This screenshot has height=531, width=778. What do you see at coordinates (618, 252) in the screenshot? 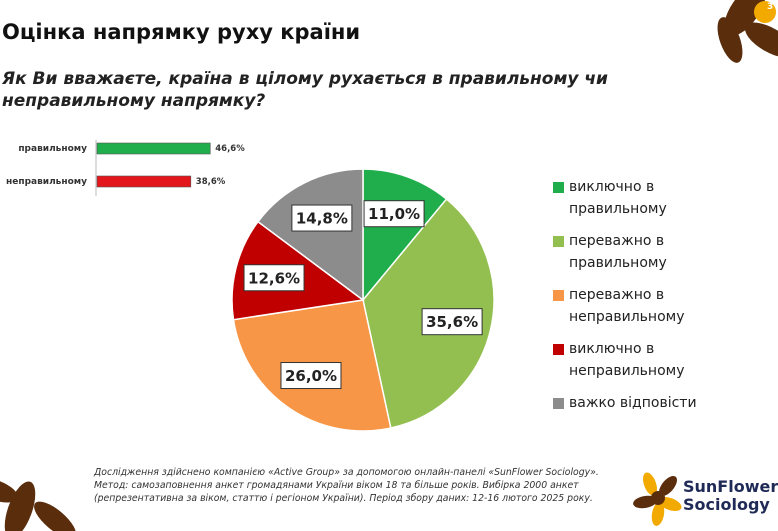
I see `legend-label: переважно в правильному` at bounding box center [618, 252].